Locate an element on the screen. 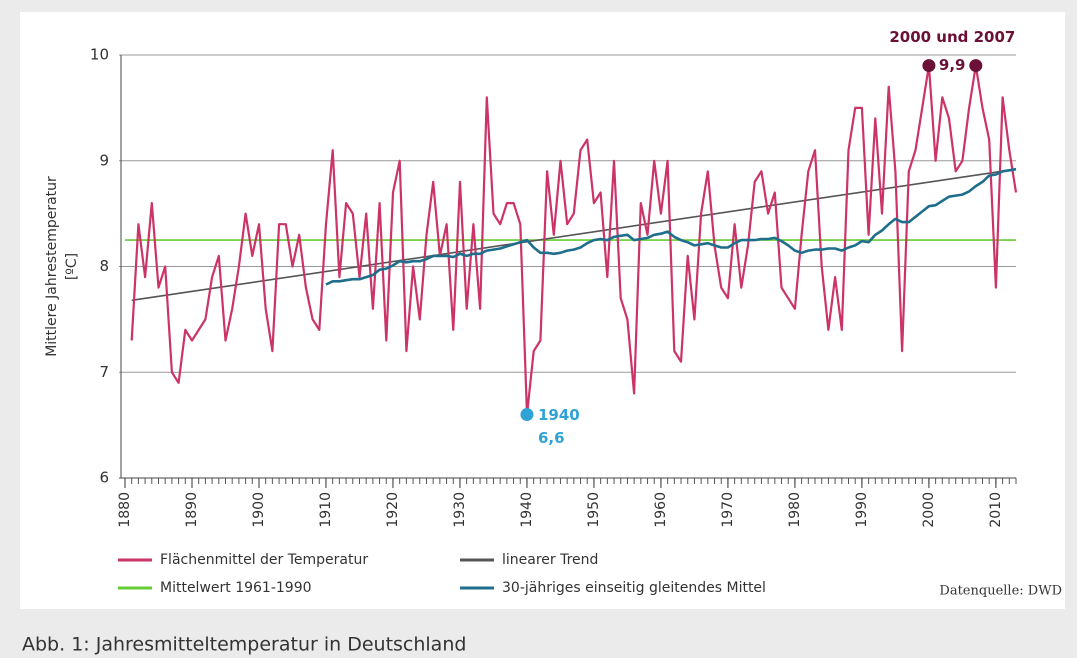  legend-label: 30-jähriges einseitig gleitendes Mittel is located at coordinates (634, 588).